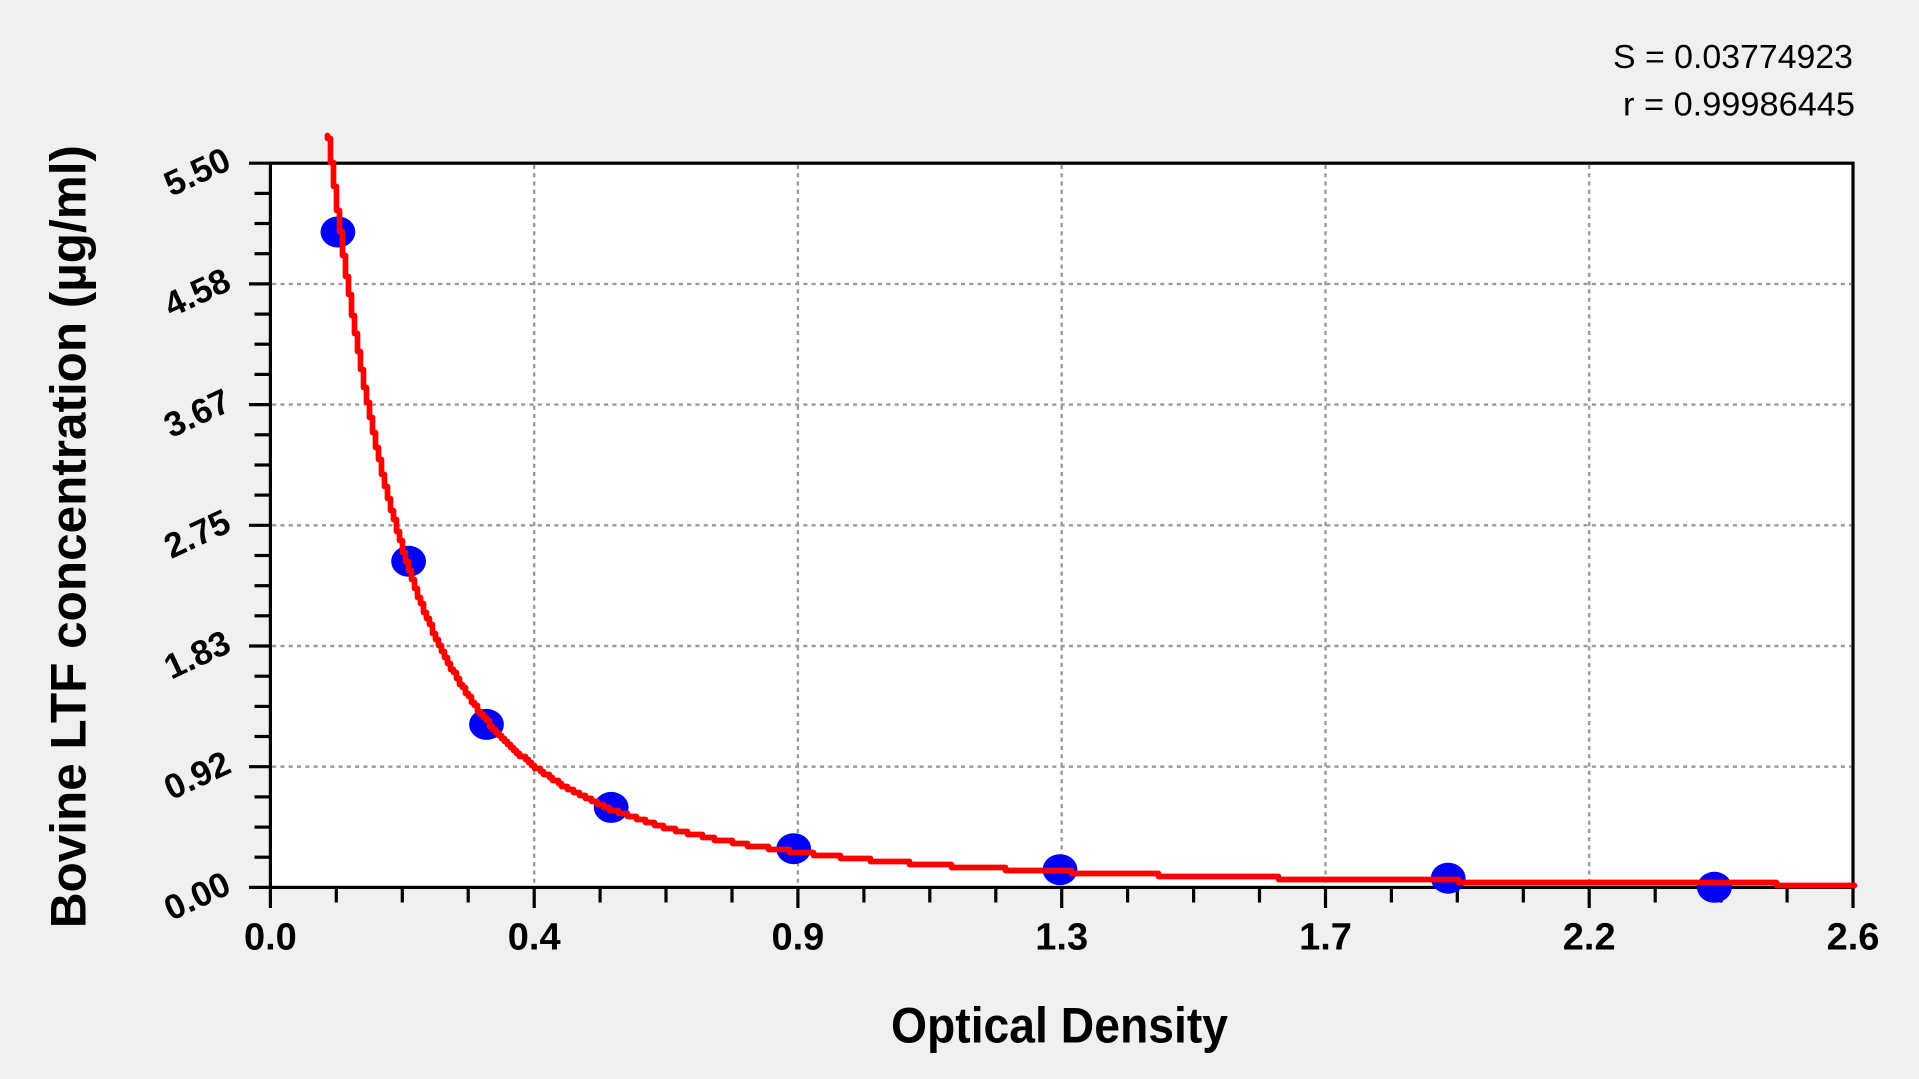 The height and width of the screenshot is (1079, 1919). What do you see at coordinates (270, 937) in the screenshot?
I see `svg-text: 0.0` at bounding box center [270, 937].